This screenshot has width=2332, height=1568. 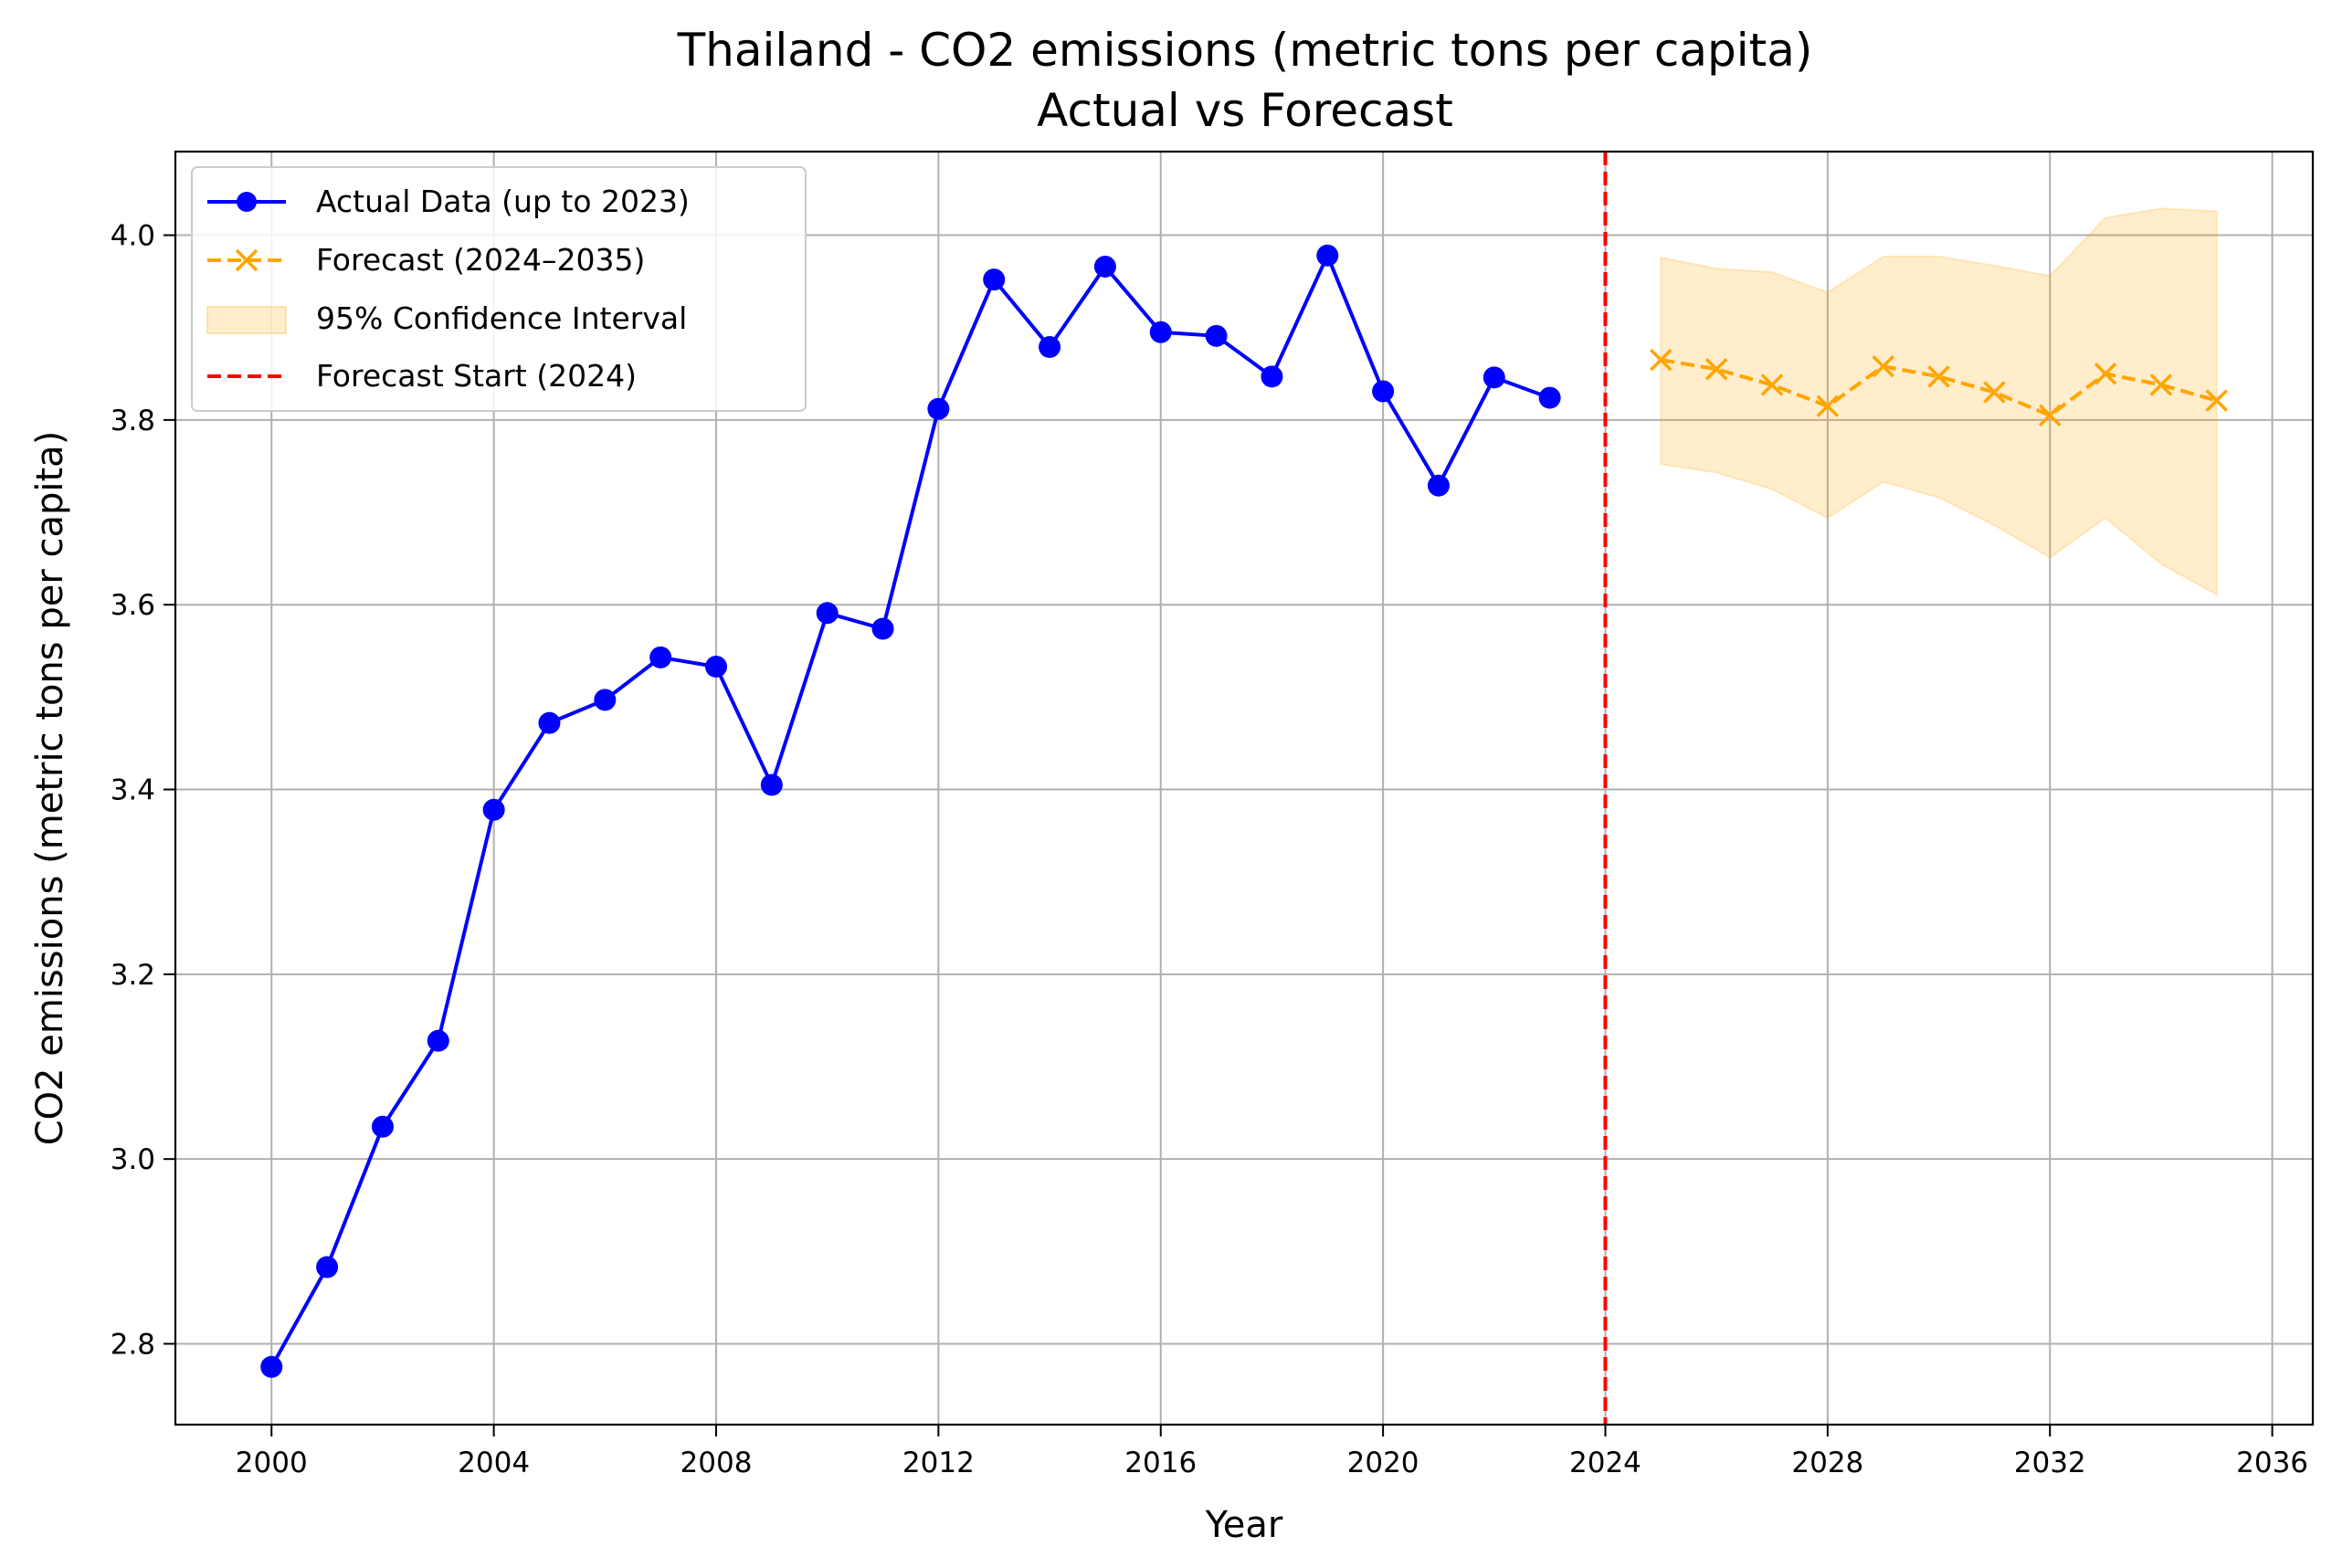 I want to click on legend-actual-marker, so click(x=247, y=202).